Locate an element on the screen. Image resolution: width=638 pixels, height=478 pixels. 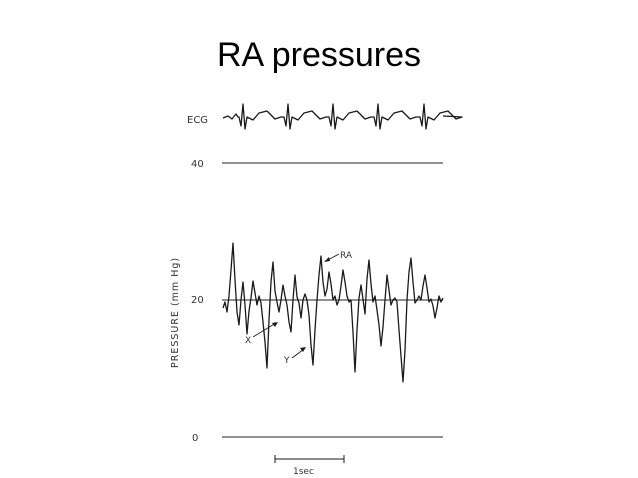
y-arrowhead is located at coordinates (303, 349).